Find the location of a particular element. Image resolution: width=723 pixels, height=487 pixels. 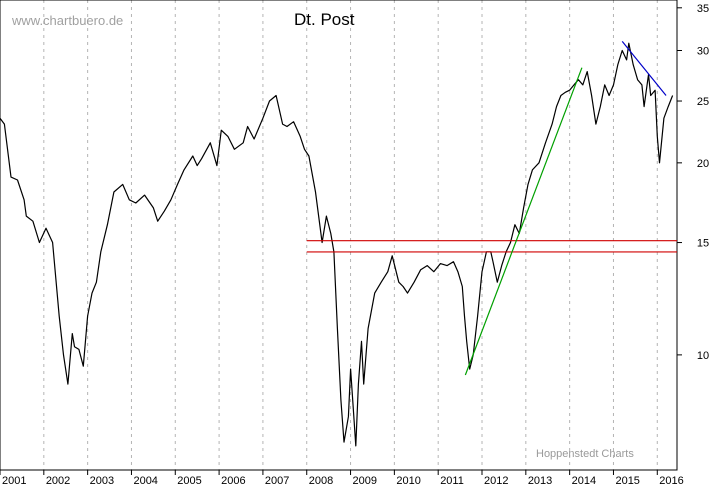

x-tick-label-2010: 2010 is located at coordinates (408, 481).